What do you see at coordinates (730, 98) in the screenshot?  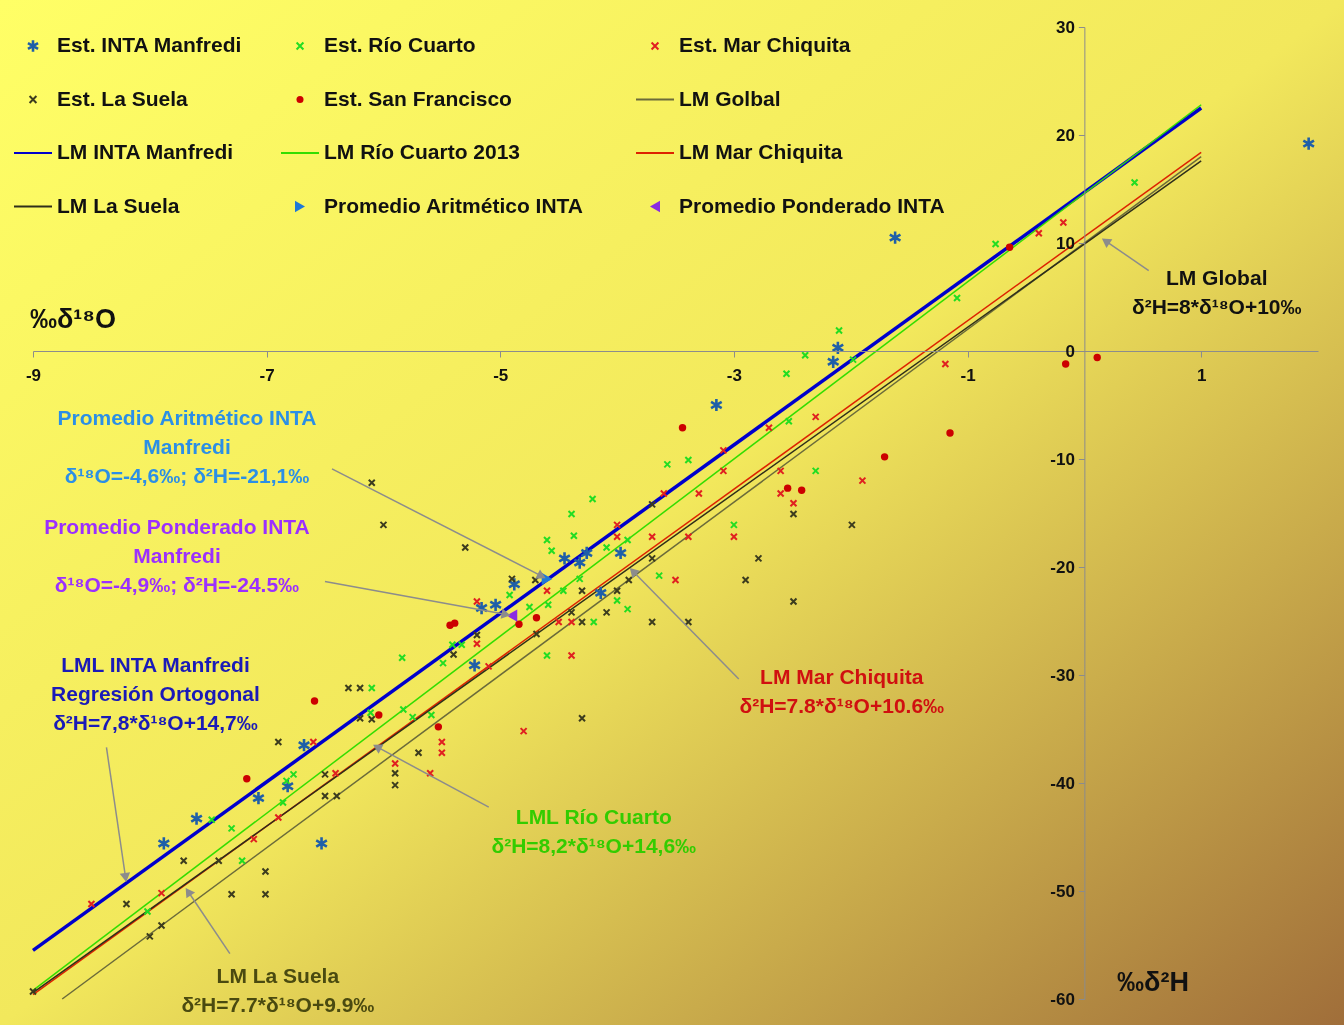 I see `legend-label: LM Golbal` at bounding box center [730, 98].